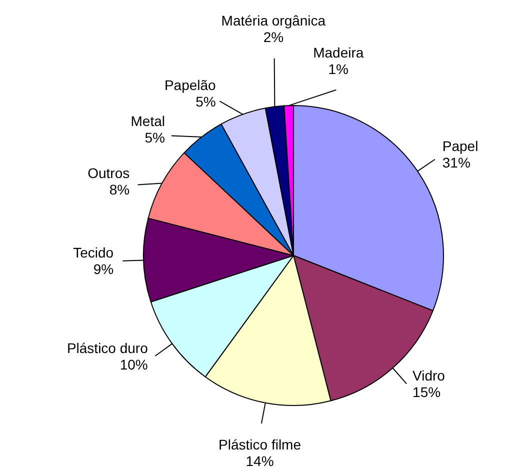 This screenshot has width=526, height=468. Describe the element at coordinates (147, 121) in the screenshot. I see `slice-label: Metal` at that location.